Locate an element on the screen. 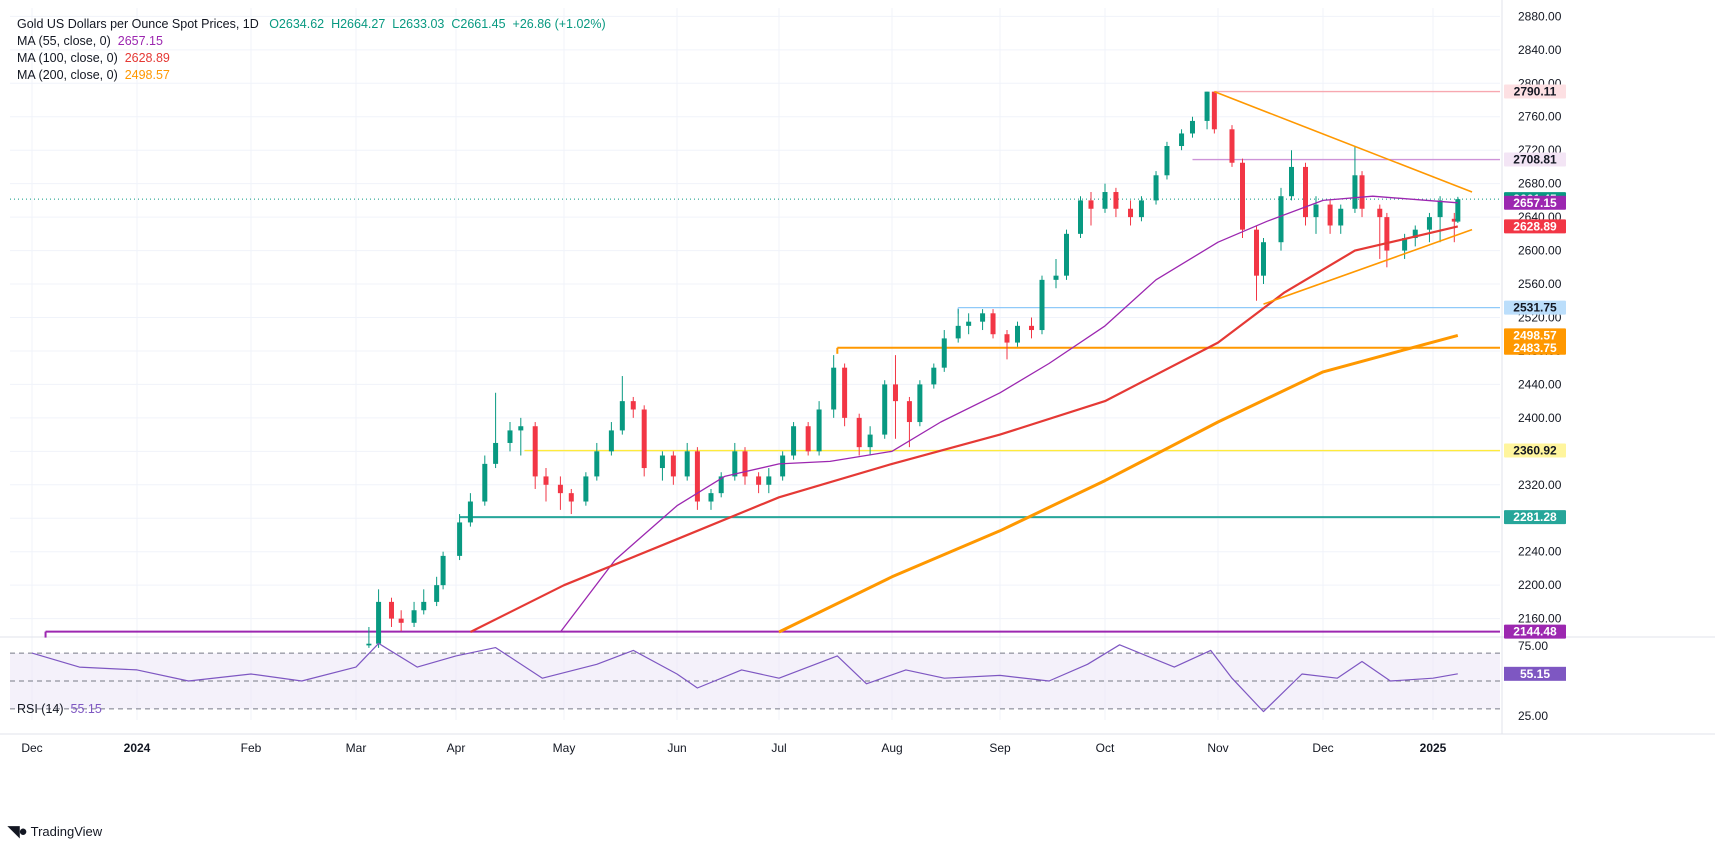 The height and width of the screenshot is (848, 1715). ma100-value: 2628.89 is located at coordinates (147, 58).